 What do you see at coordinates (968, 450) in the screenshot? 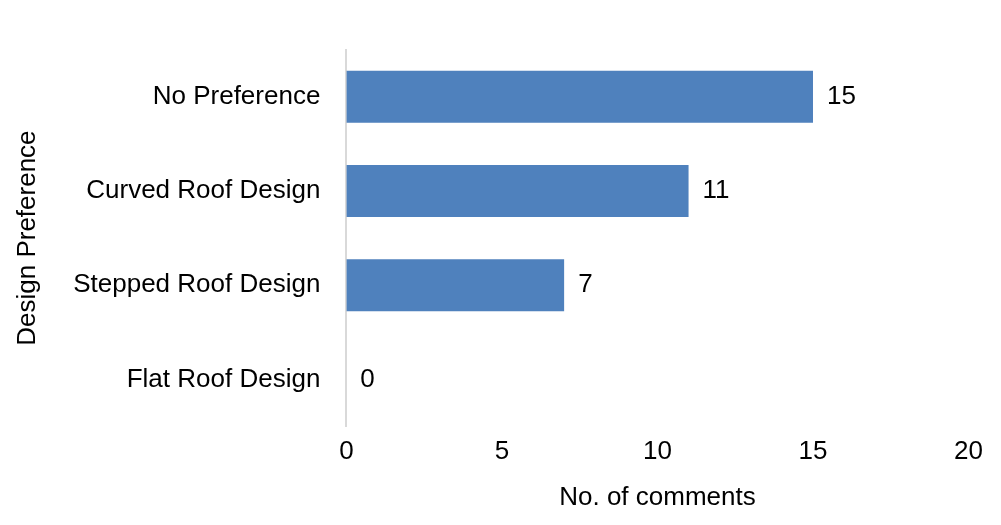
I see `x-tick-label: 20` at bounding box center [968, 450].